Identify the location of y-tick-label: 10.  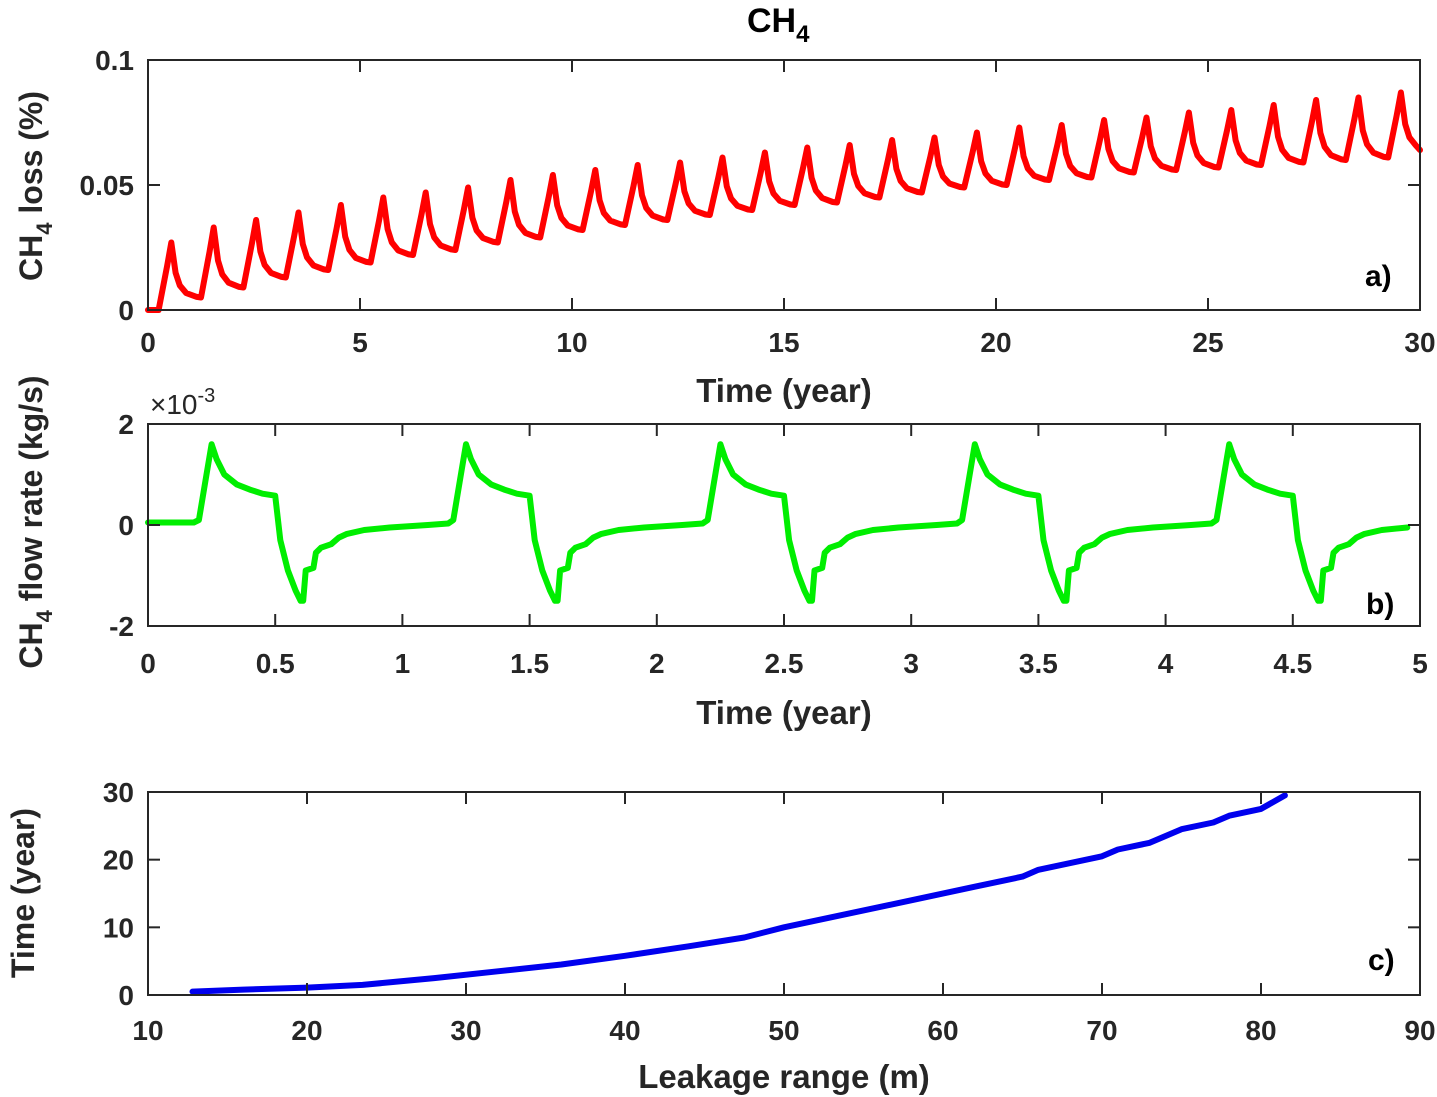
(118, 927).